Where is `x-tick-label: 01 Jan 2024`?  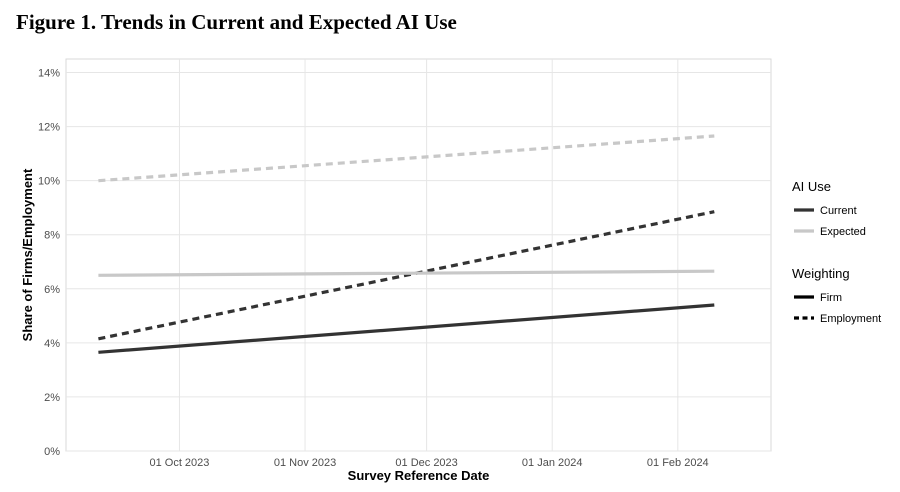 x-tick-label: 01 Jan 2024 is located at coordinates (552, 463).